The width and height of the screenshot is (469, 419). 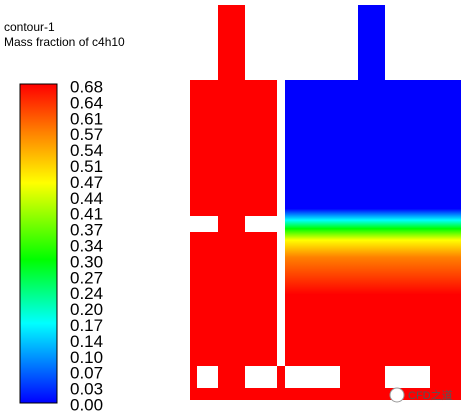 What do you see at coordinates (231, 224) in the screenshot?
I see `left-neck` at bounding box center [231, 224].